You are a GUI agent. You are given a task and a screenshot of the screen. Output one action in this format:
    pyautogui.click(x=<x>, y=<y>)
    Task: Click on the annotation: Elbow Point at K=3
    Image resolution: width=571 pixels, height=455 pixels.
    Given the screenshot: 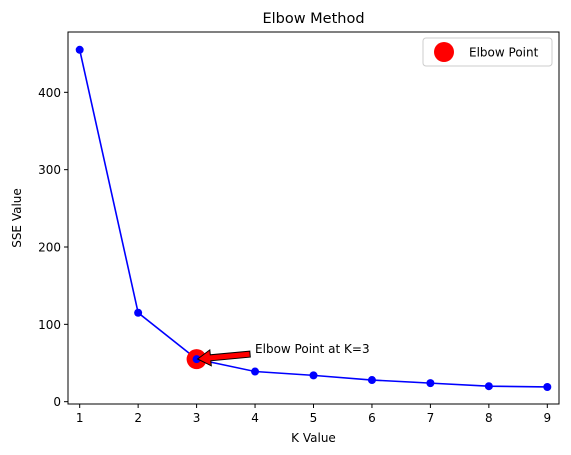 What is the action you would take?
    pyautogui.click(x=283, y=354)
    